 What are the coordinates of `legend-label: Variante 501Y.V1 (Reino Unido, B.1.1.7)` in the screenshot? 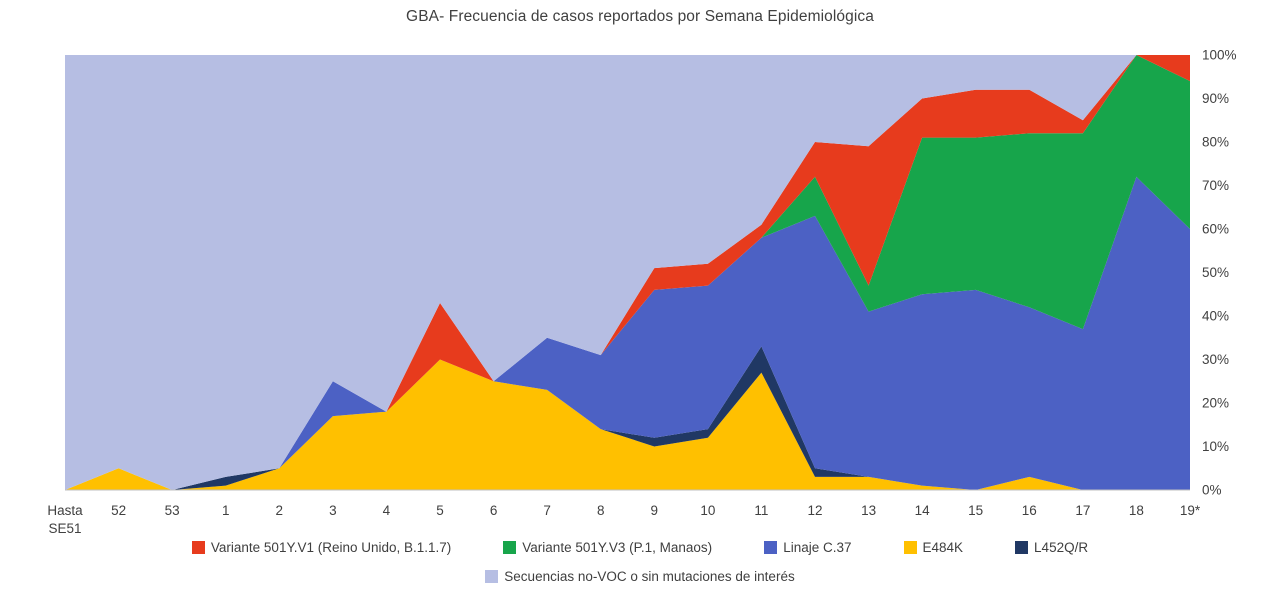 It's located at (331, 547).